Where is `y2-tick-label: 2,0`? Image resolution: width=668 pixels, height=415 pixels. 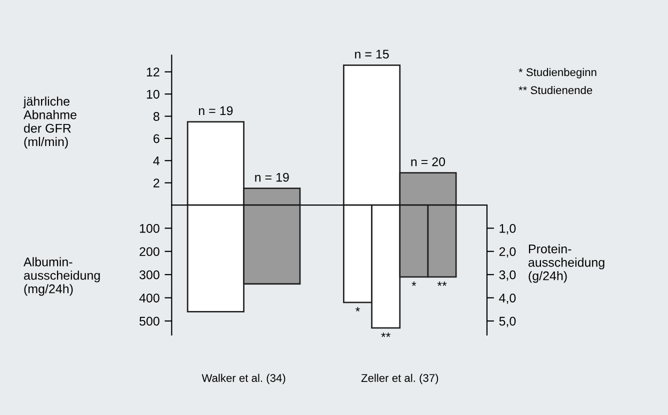 y2-tick-label: 2,0 is located at coordinates (507, 252).